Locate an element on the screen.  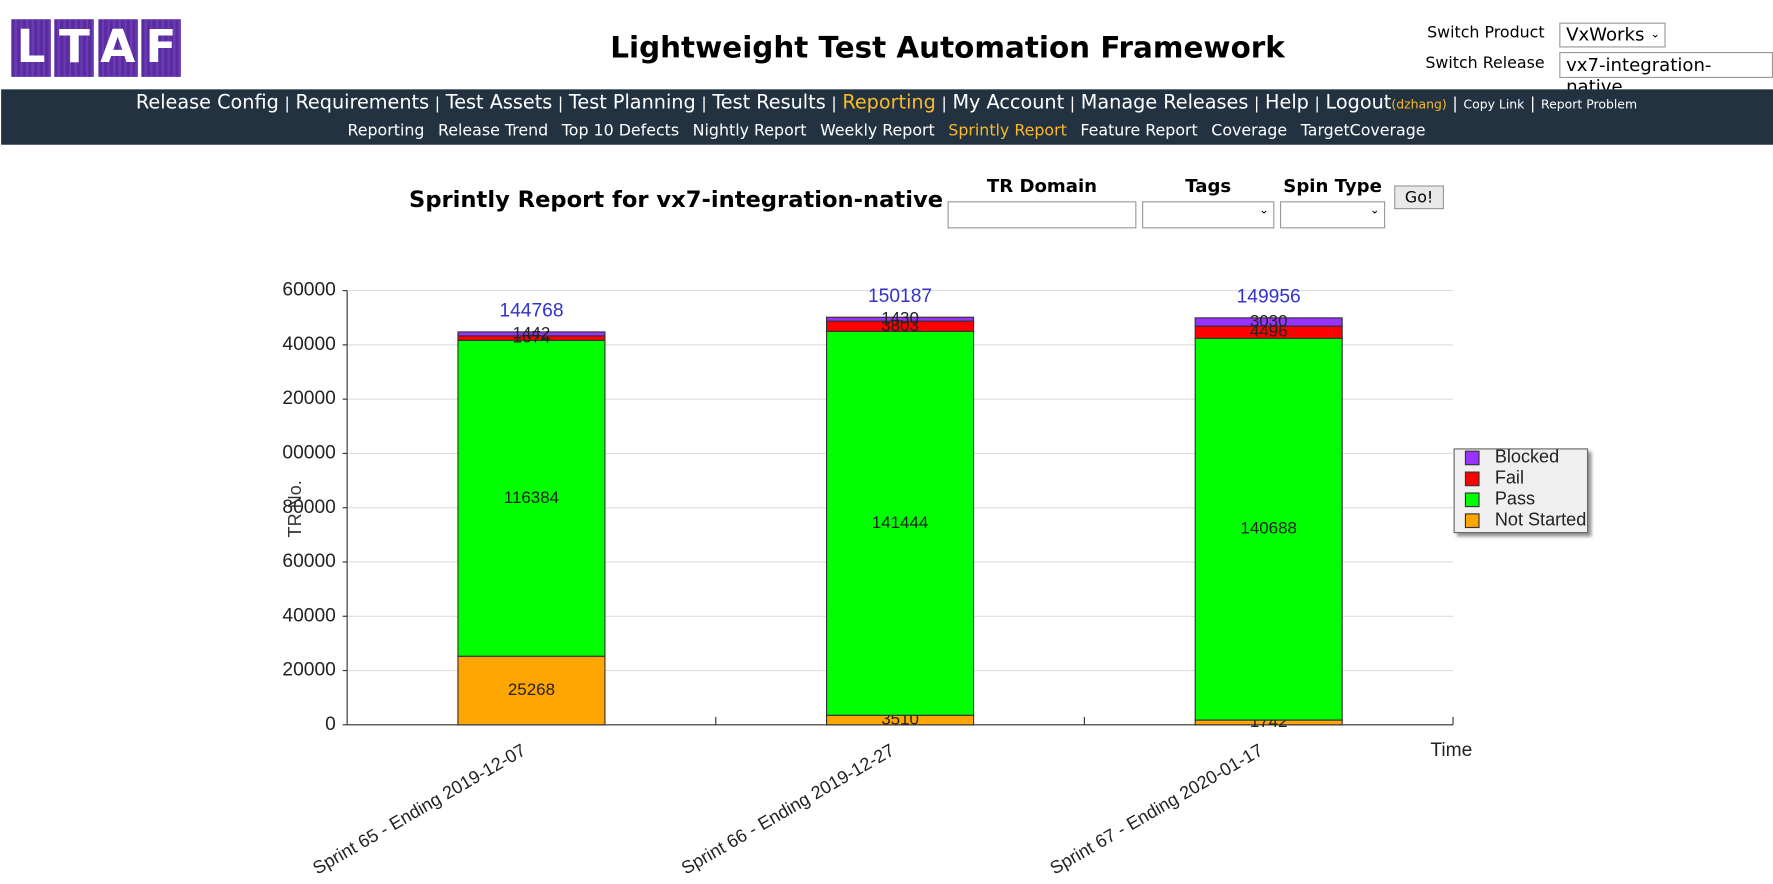
field-label: Spin Type is located at coordinates (1332, 186).